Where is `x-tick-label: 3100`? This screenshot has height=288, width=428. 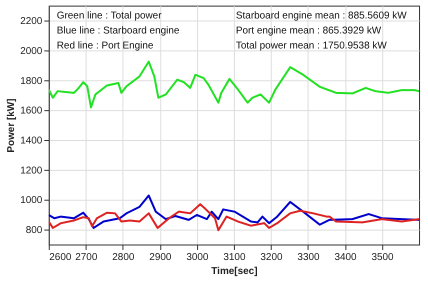 x-tick-label: 3100 is located at coordinates (234, 257).